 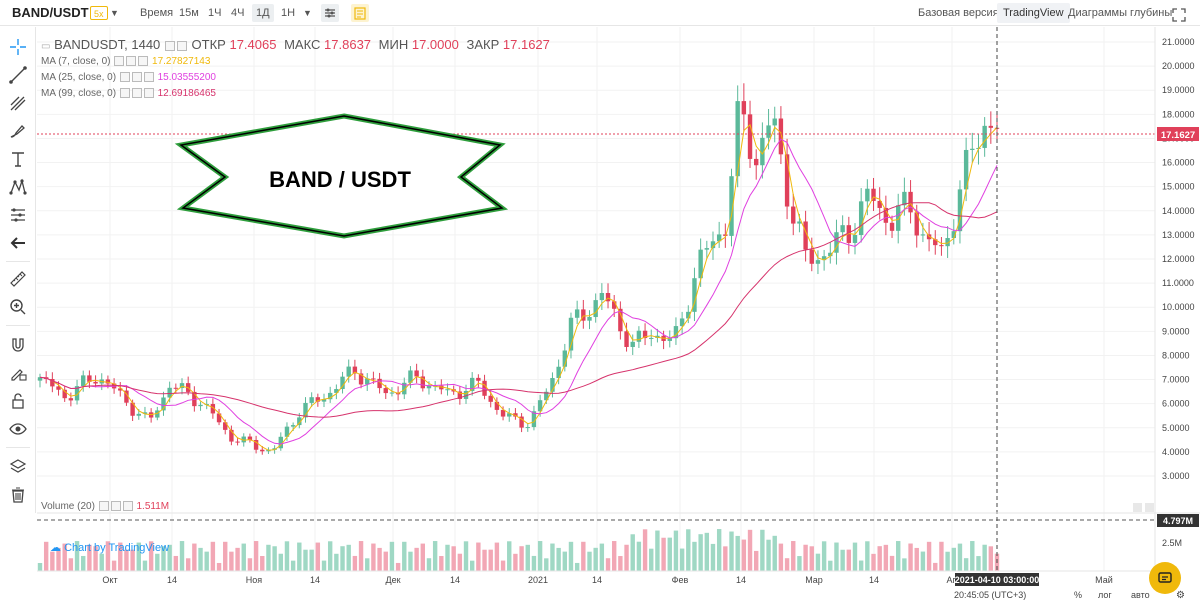 I want to click on collapse-icon: ▭, so click(x=46, y=46).